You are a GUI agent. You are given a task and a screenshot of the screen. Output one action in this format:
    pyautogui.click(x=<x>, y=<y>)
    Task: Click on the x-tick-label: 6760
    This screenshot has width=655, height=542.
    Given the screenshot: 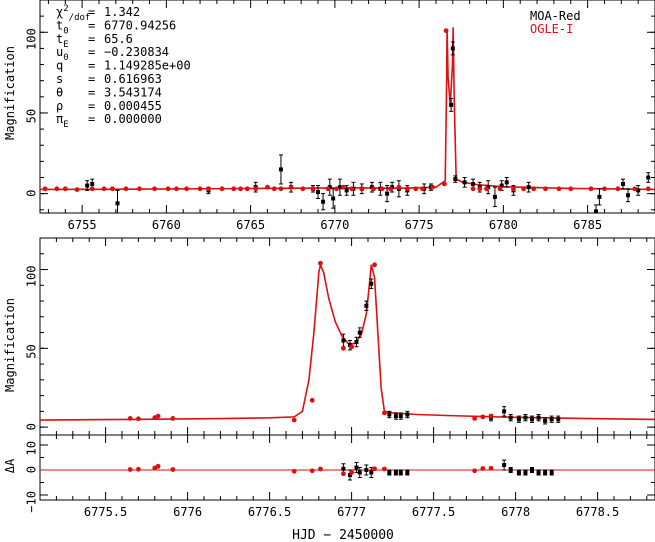 What is the action you would take?
    pyautogui.click(x=166, y=225)
    